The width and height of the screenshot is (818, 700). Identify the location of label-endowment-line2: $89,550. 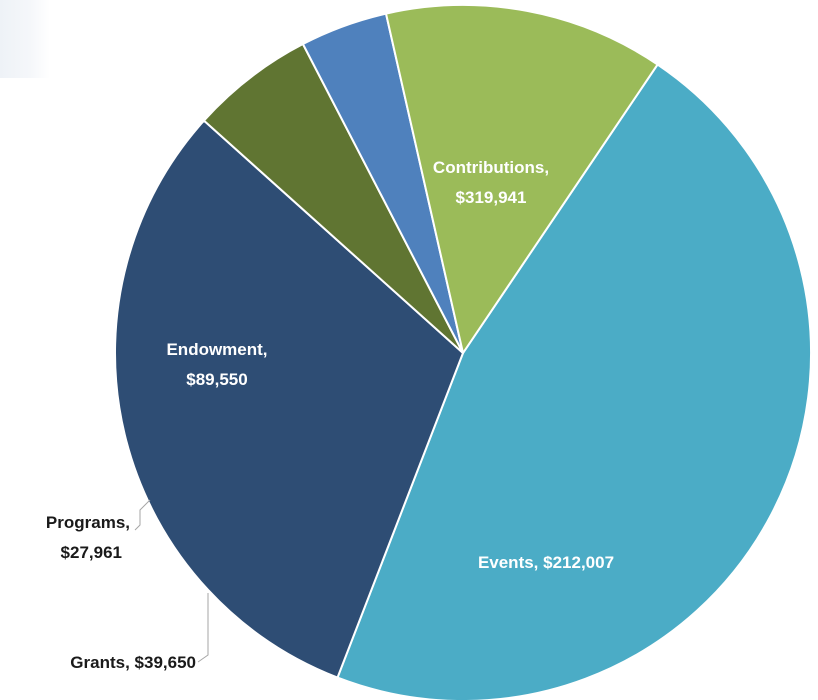
(216, 379).